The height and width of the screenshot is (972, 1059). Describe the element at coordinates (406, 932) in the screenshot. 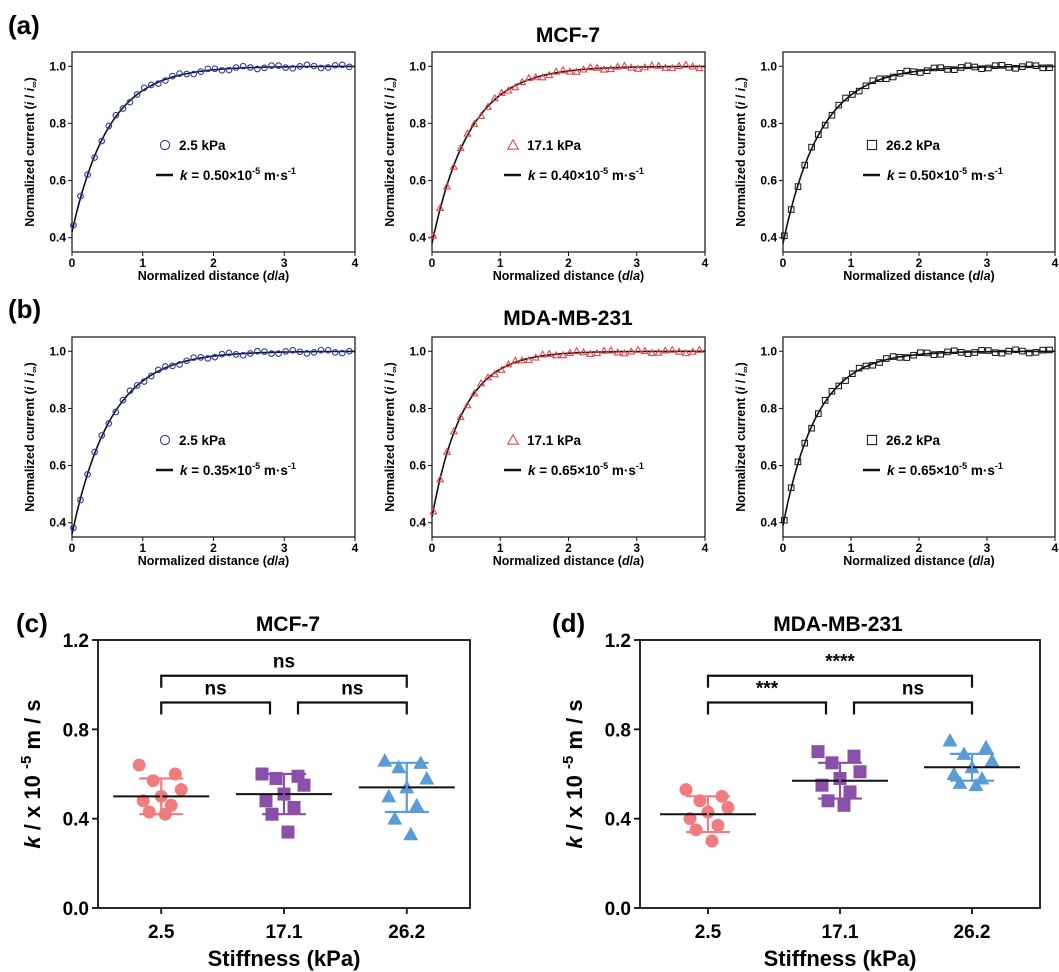

I see `x-tick-label: 26.2` at that location.